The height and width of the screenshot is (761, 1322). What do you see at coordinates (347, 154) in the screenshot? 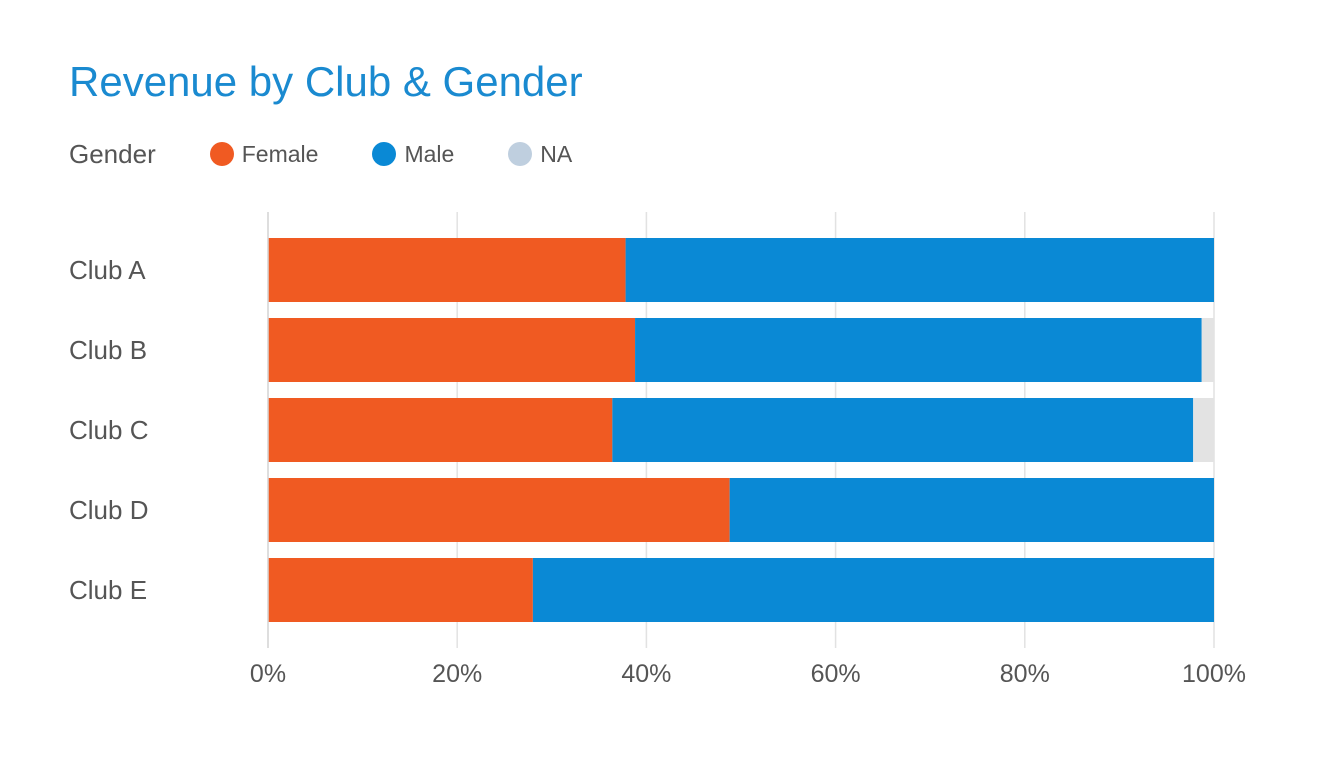
I see `legend: Gender Female Male NA` at bounding box center [347, 154].